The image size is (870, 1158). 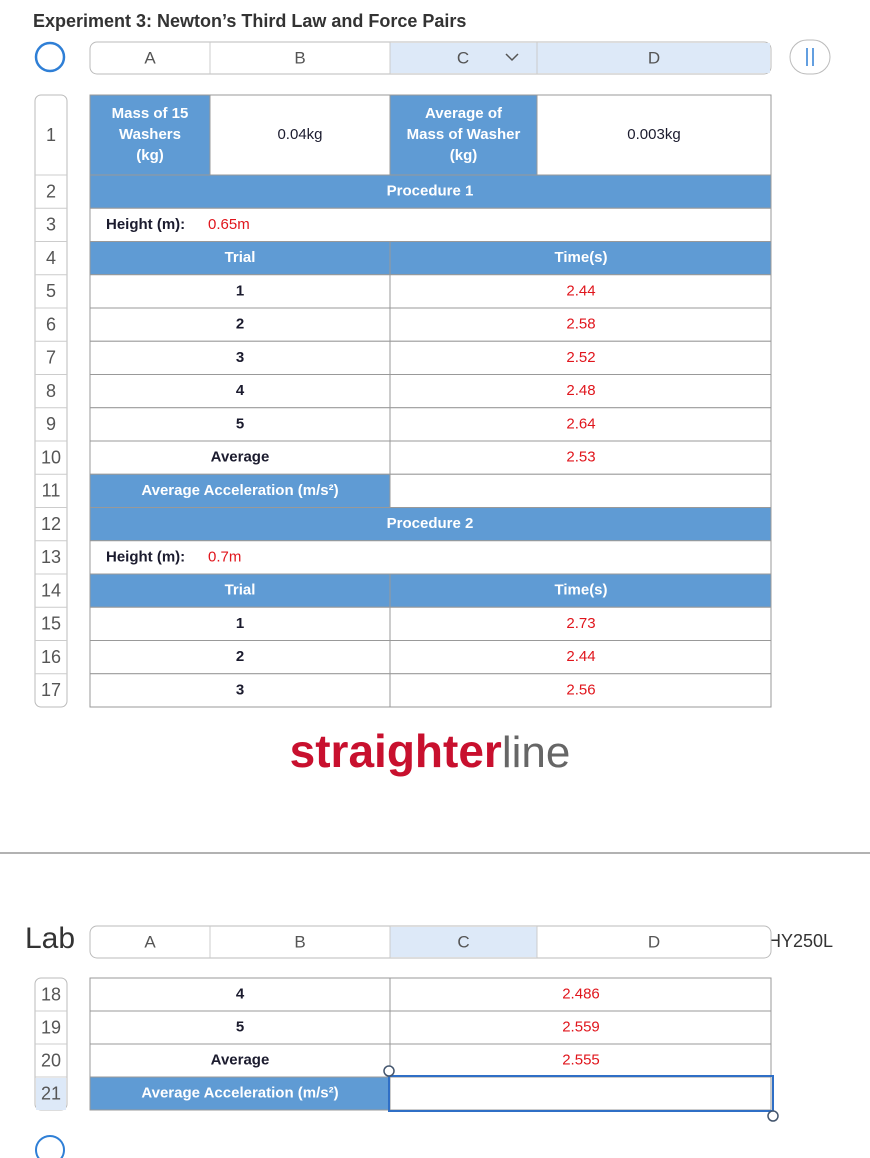 What do you see at coordinates (810, 57) in the screenshot?
I see `pause-button` at bounding box center [810, 57].